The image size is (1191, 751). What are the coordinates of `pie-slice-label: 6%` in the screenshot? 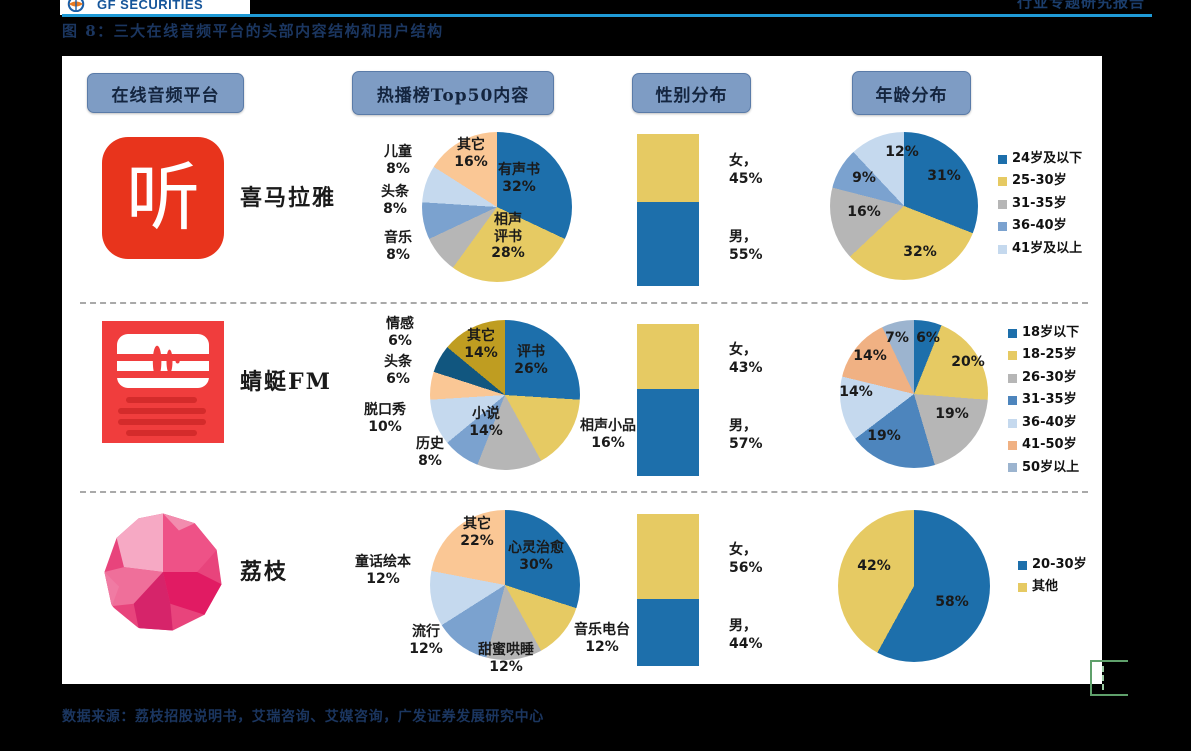 It's located at (928, 338).